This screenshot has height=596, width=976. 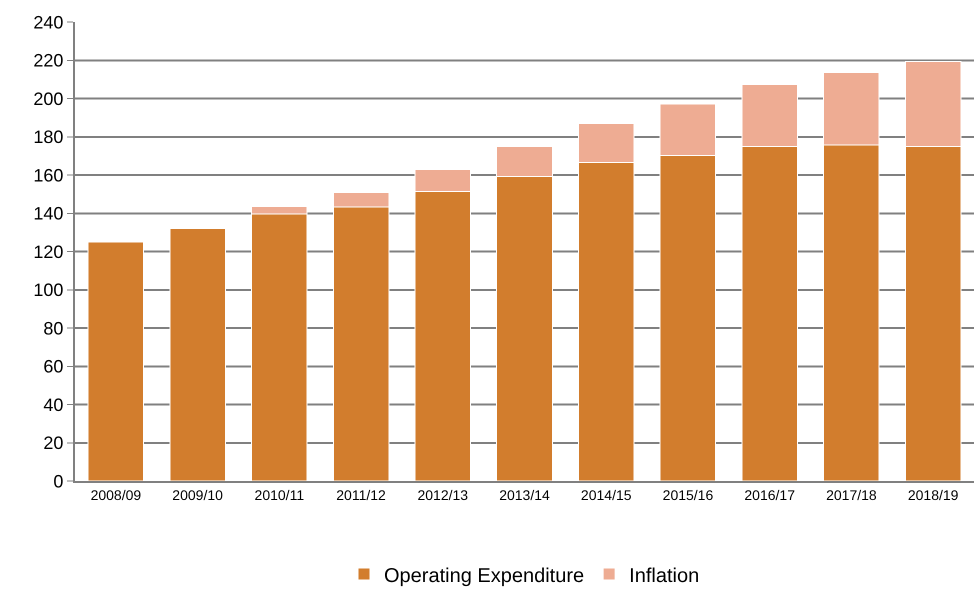 What do you see at coordinates (48, 22) in the screenshot?
I see `y-tick-label: 240` at bounding box center [48, 22].